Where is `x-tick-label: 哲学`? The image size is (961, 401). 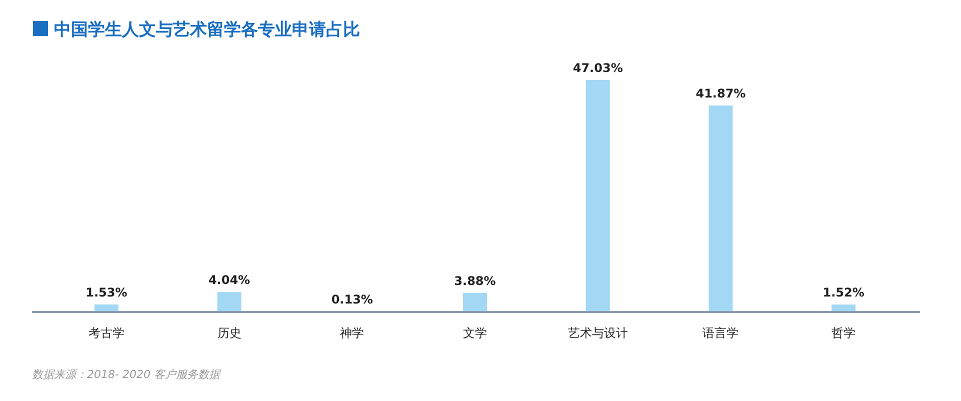 x-tick-label: 哲学 is located at coordinates (844, 333).